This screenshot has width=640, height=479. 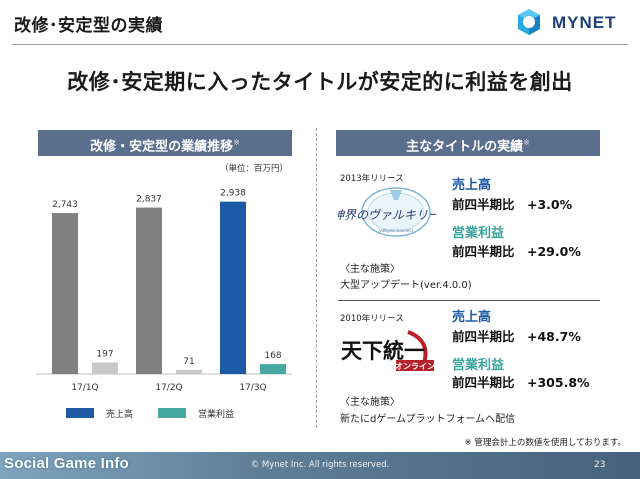 What do you see at coordinates (168, 388) in the screenshot?
I see `x-tick-label-1: 17/2Q` at bounding box center [168, 388].